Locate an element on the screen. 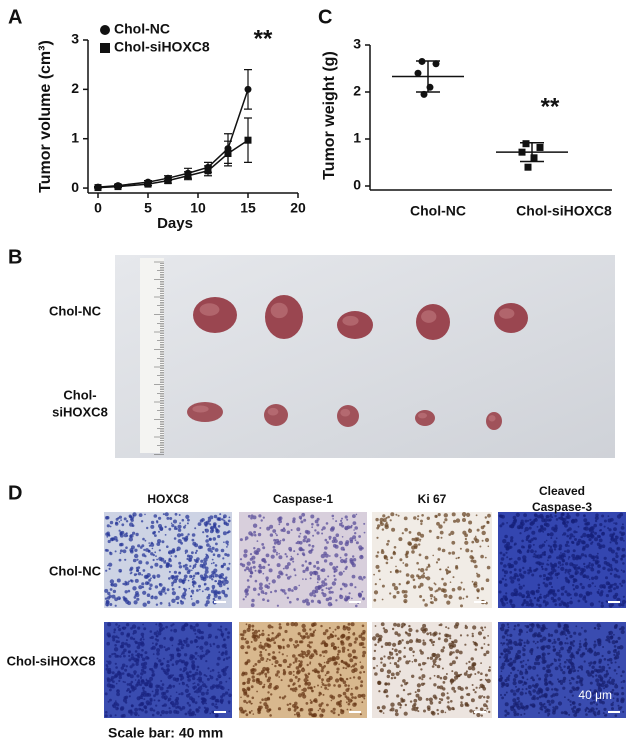  column-header: Ki 67 is located at coordinates (432, 499).